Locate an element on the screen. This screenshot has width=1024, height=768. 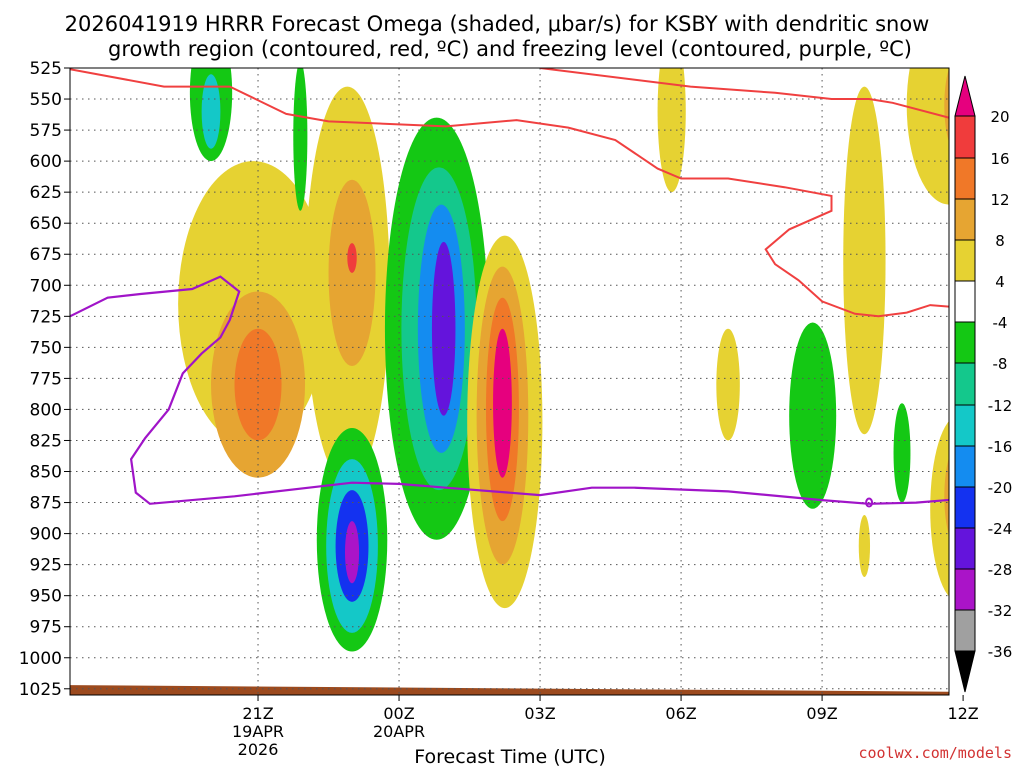
x-date-label-21Z: 19APR is located at coordinates (258, 731).